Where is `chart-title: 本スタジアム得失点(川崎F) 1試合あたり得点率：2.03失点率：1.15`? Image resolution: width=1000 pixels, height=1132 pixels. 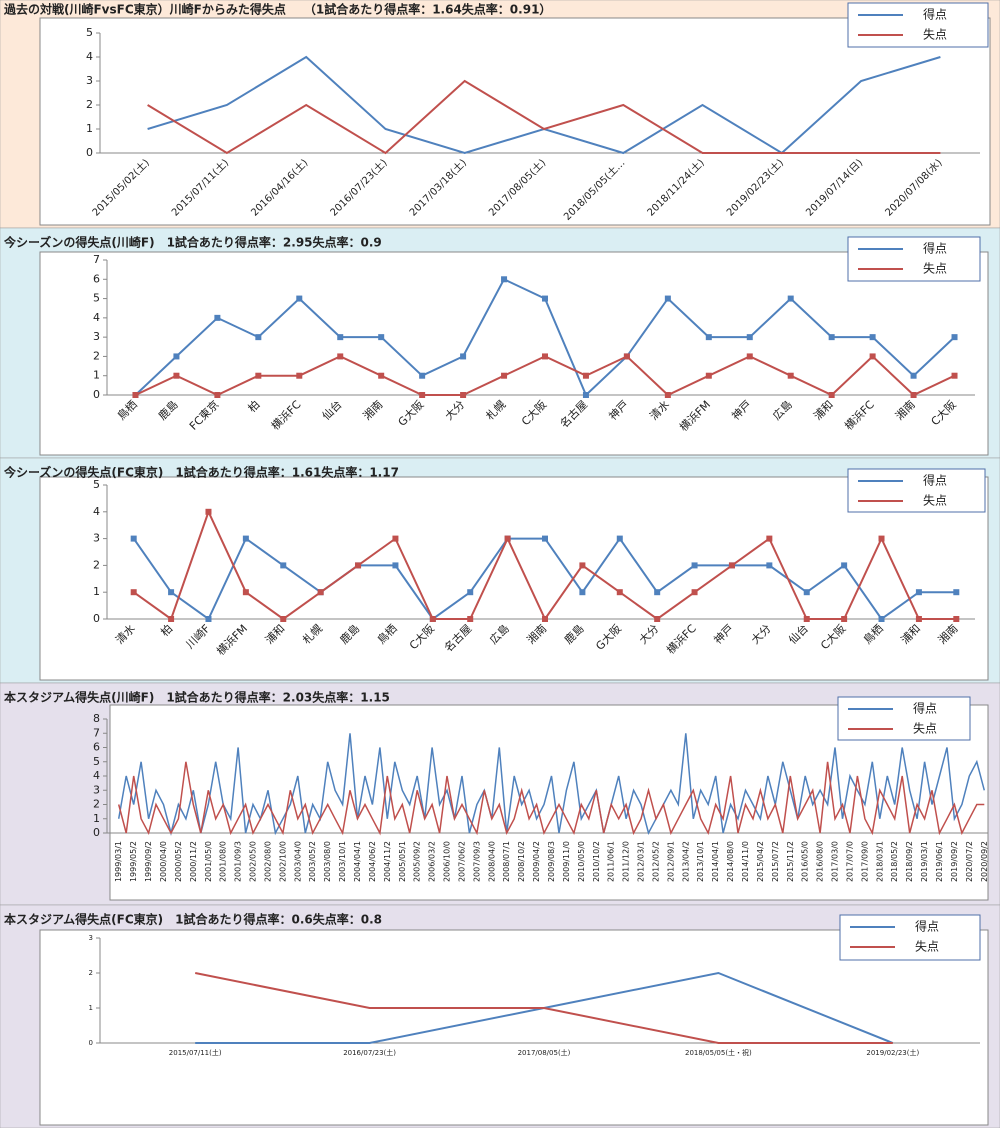
chart-title: 本スタジアム得失点(川崎F) 1試合あたり得点率：2.03失点率：1.15 is located at coordinates (197, 697).